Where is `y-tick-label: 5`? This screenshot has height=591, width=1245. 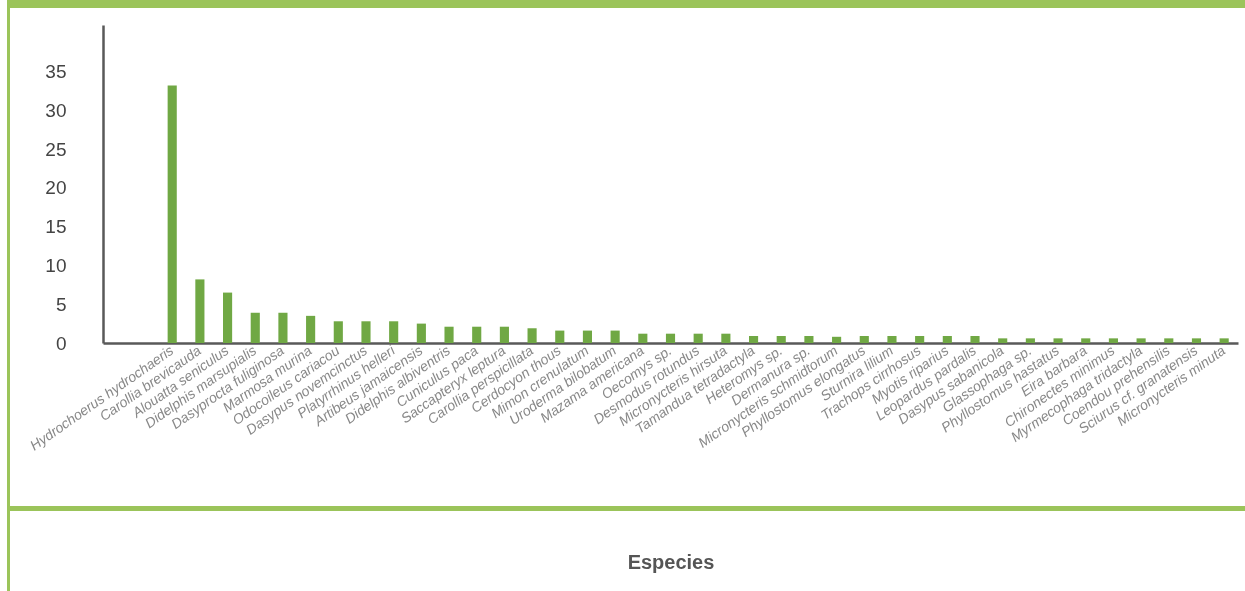
y-tick-label: 5 is located at coordinates (61, 304).